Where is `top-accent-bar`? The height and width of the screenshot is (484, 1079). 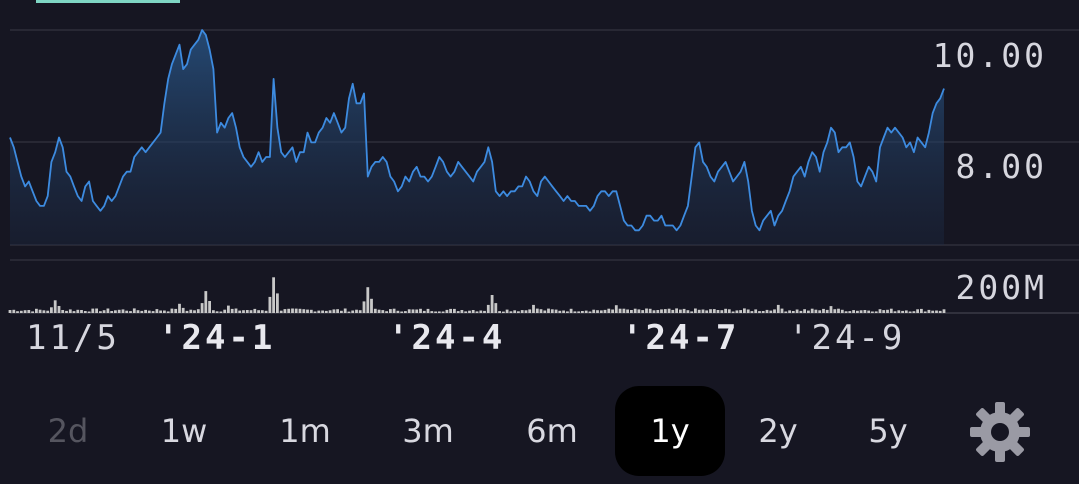
top-accent-bar is located at coordinates (108, 1).